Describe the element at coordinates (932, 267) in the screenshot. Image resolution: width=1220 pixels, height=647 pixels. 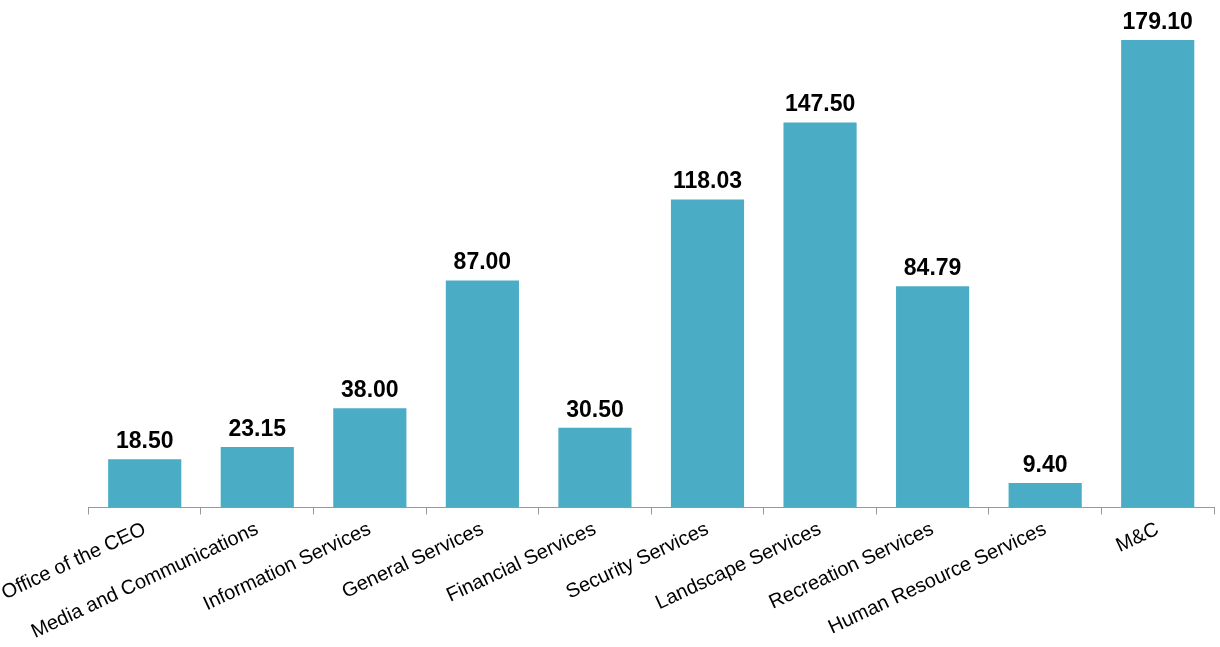
I see `data-label: 84.79` at that location.